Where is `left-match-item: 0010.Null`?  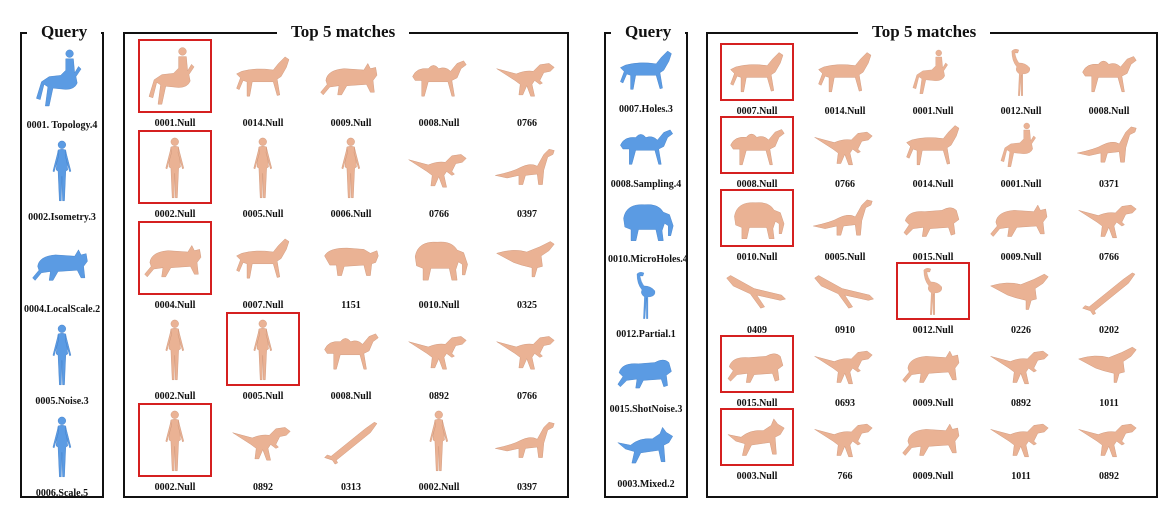 left-match-item: 0010.Null is located at coordinates (439, 268).